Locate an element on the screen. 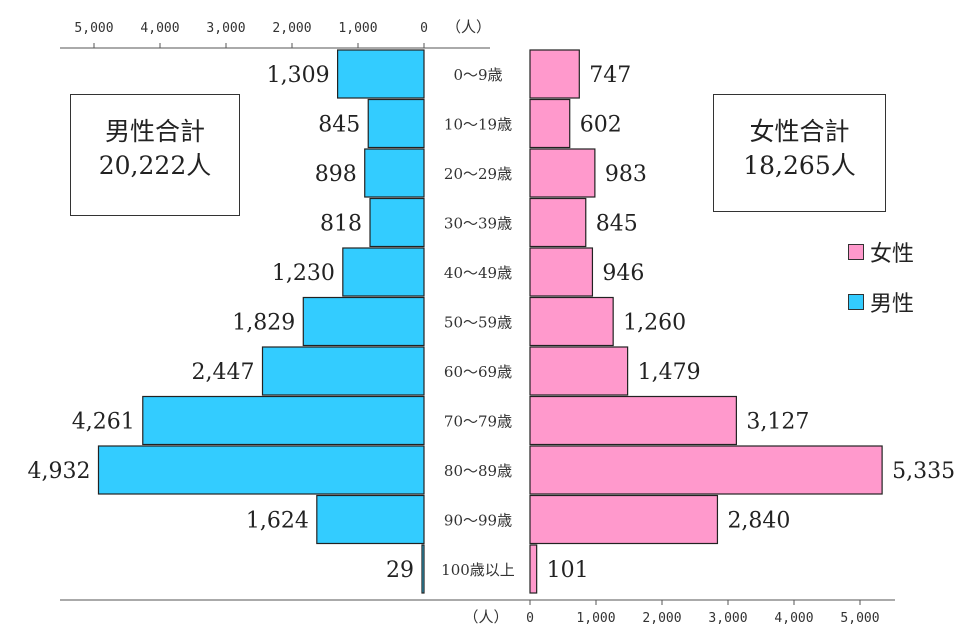  male-axis-tick-label: 2,000 is located at coordinates (291, 28).